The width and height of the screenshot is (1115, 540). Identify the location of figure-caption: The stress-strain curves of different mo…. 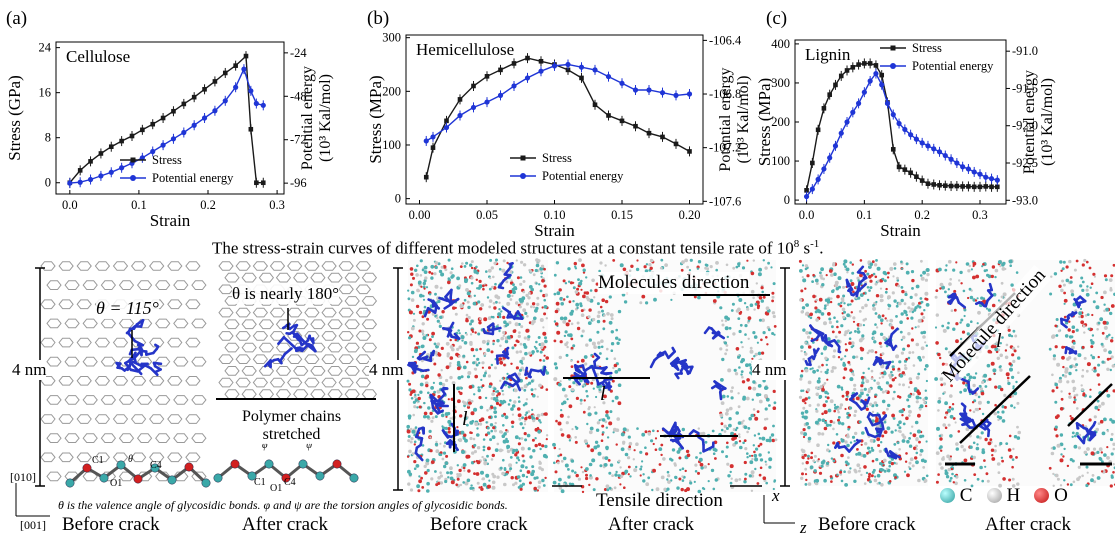
(518, 248).